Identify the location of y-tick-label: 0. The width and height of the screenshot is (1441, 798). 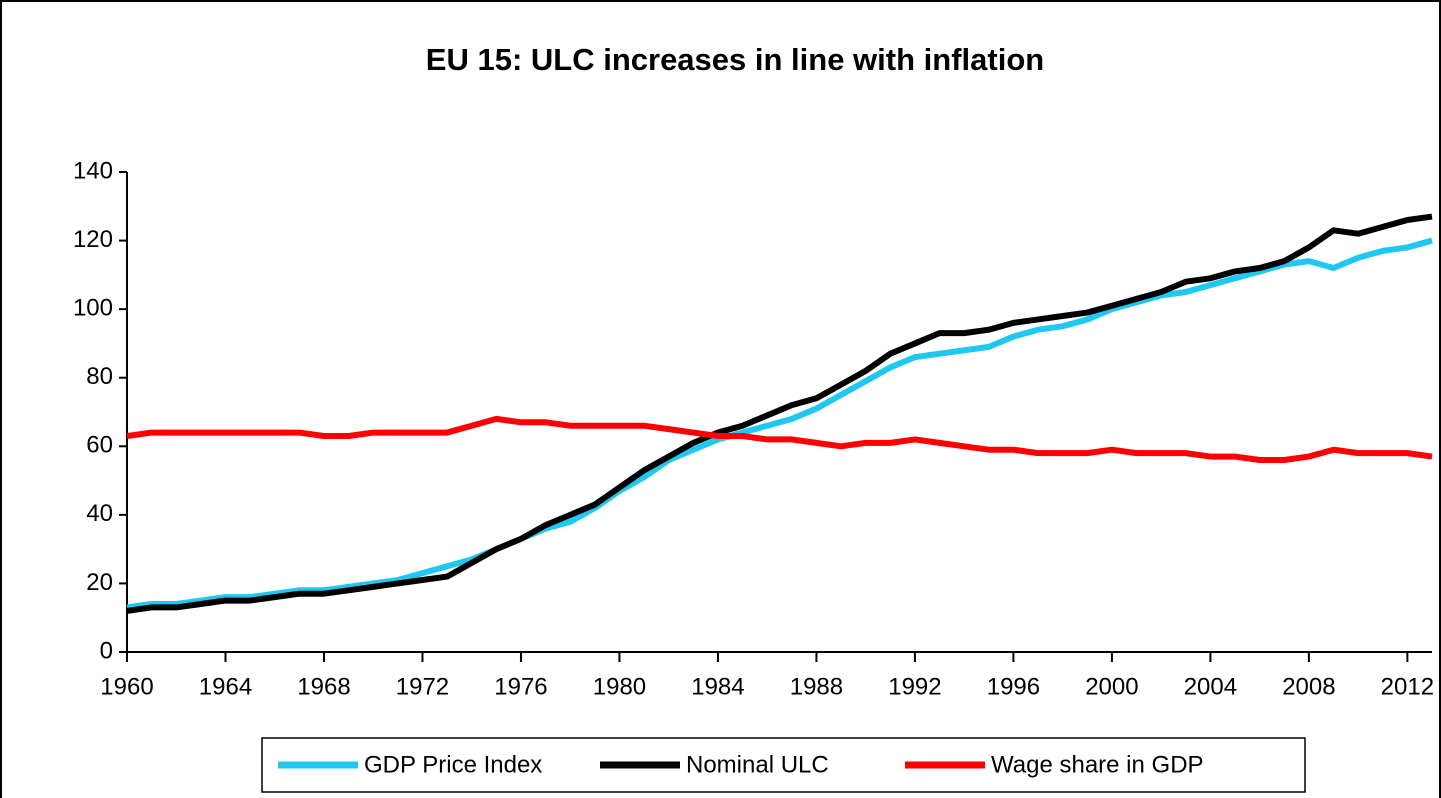
(106, 650).